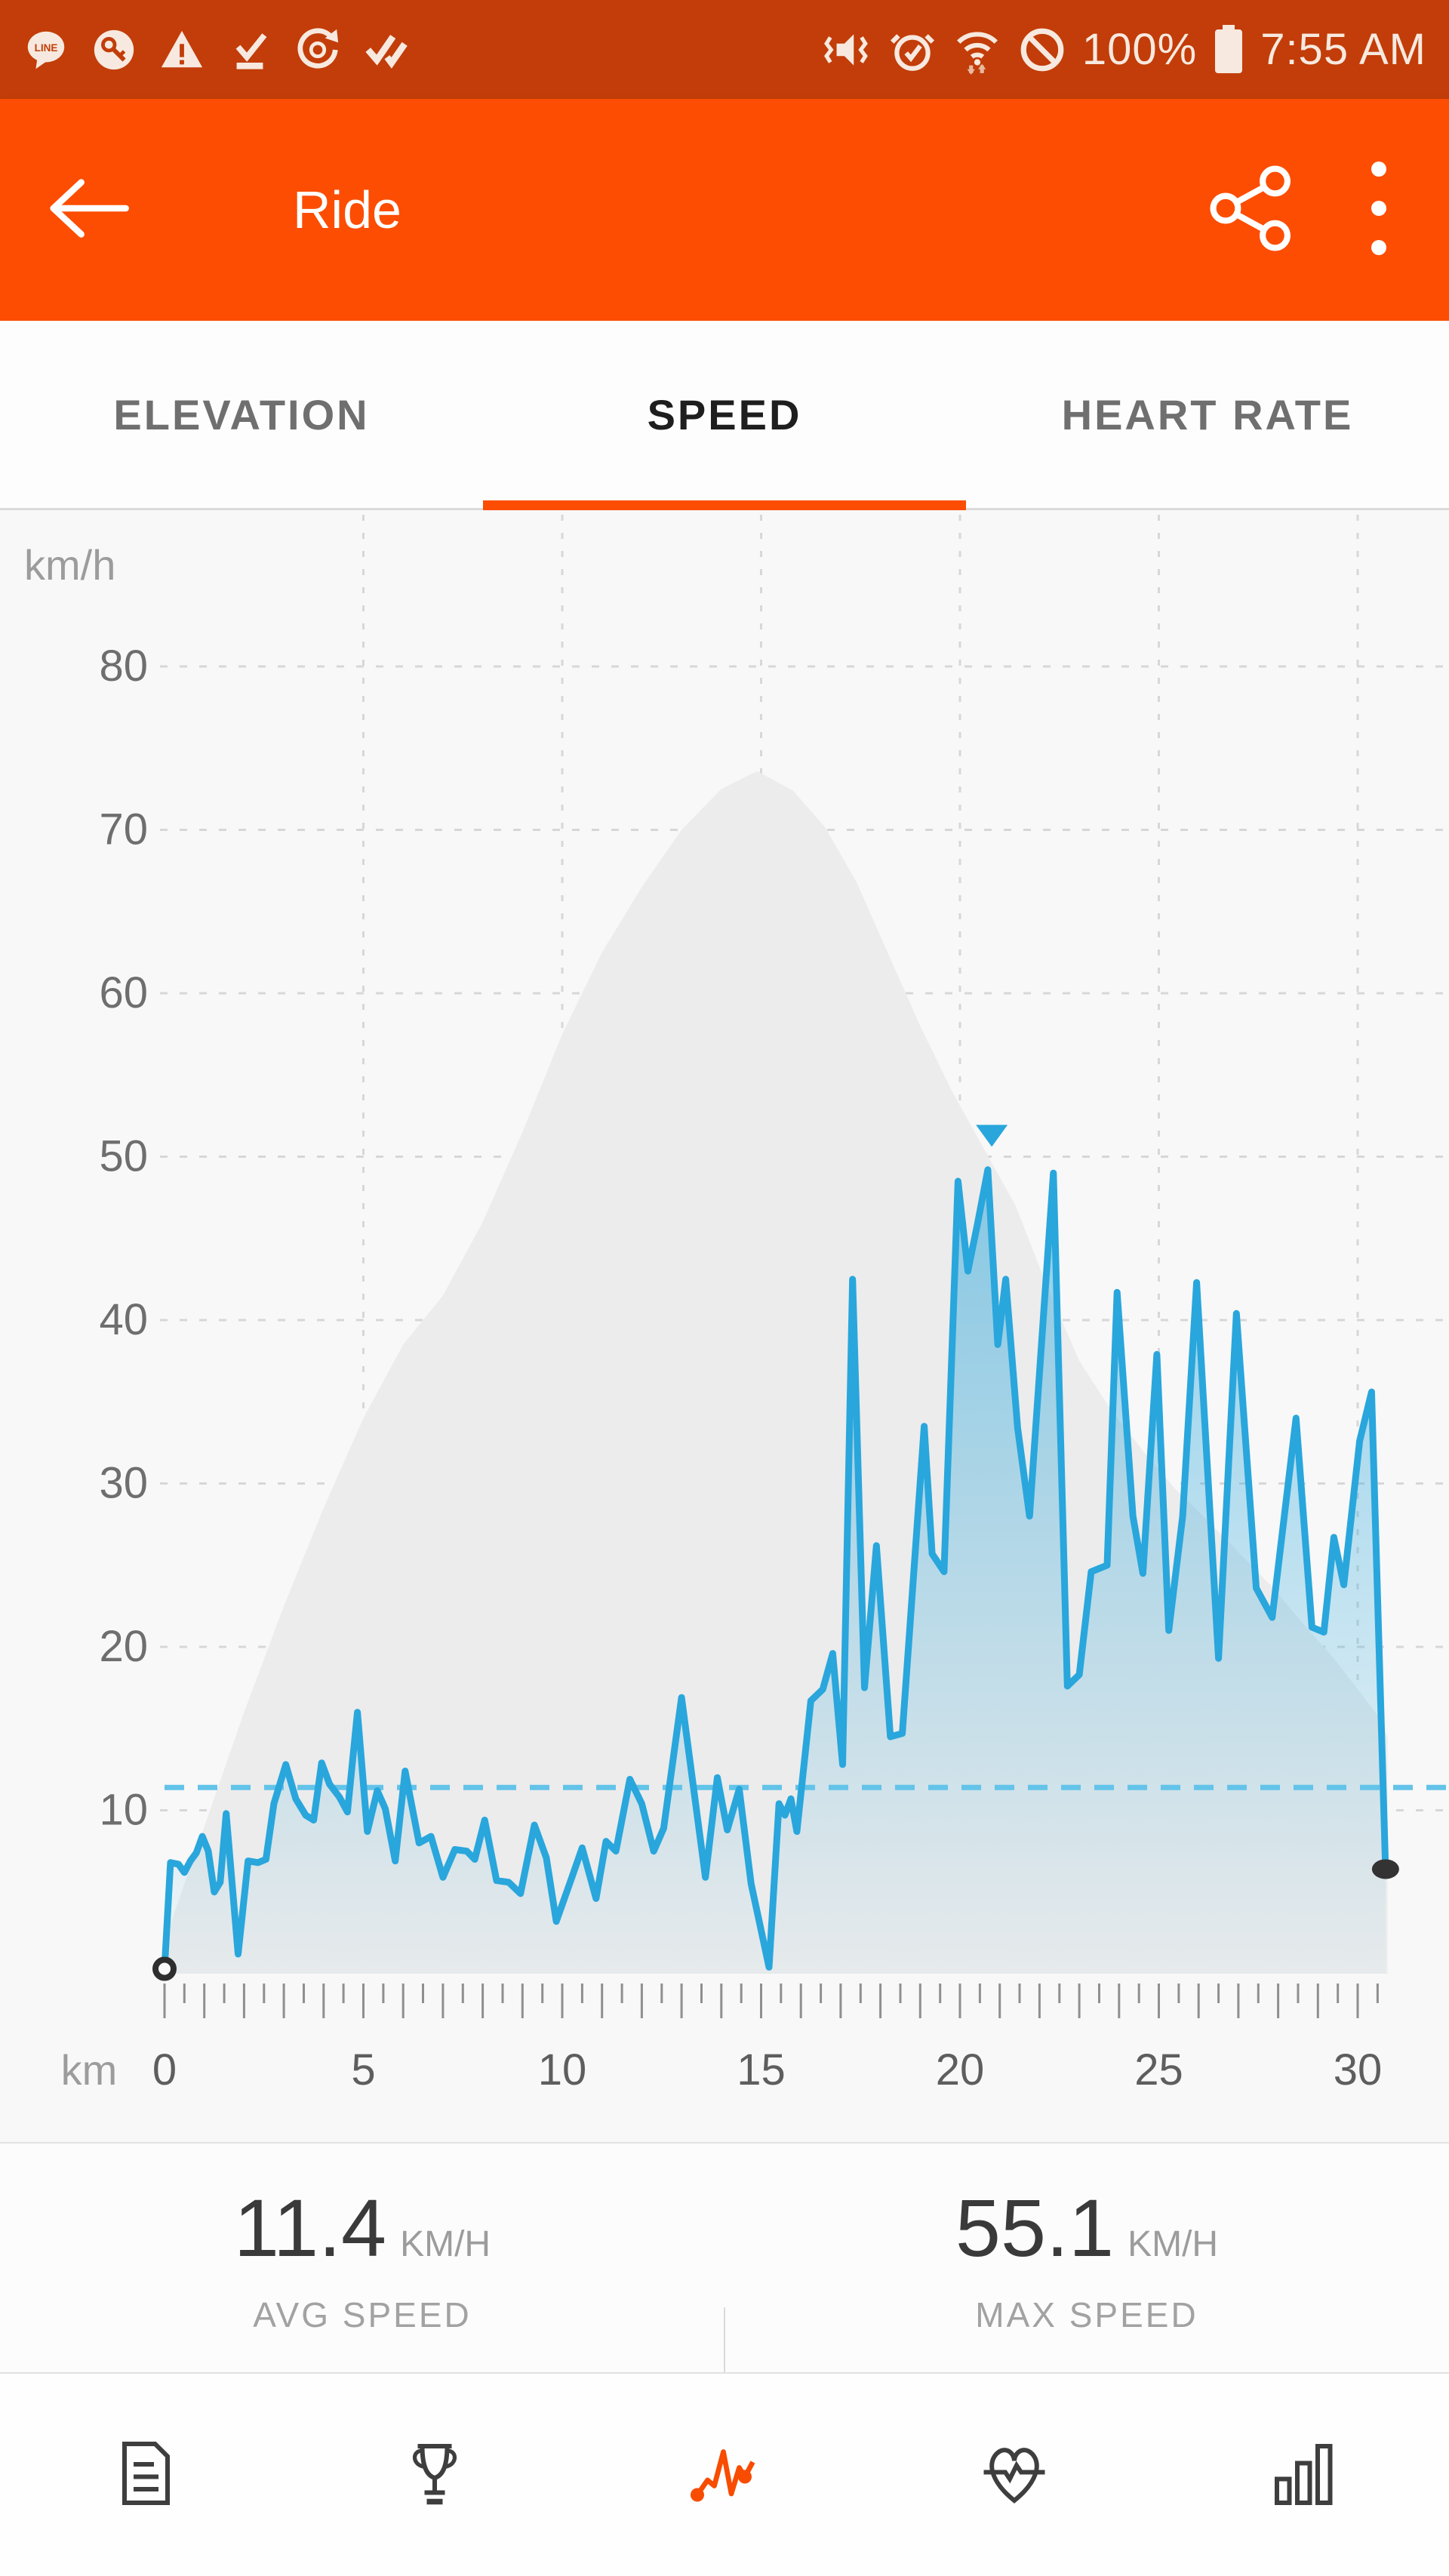 The width and height of the screenshot is (1449, 2576). Describe the element at coordinates (347, 209) in the screenshot. I see `page-title: Ride` at that location.